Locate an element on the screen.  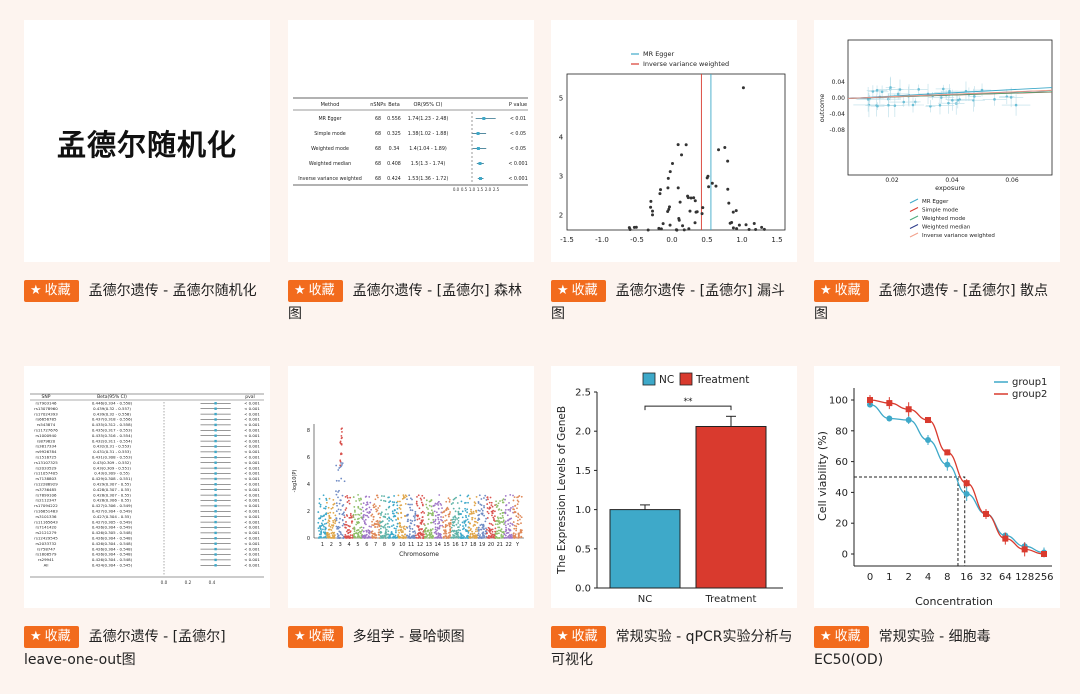
card-title: 孟德尔遗传 - [孟德尔] 森林图 is located at coordinates (405, 302).